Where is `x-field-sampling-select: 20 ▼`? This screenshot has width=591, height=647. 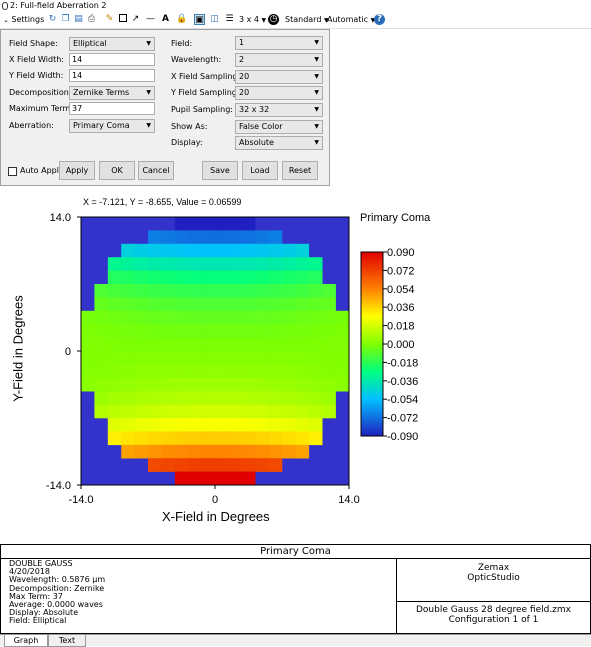
x-field-sampling-select: 20 ▼ is located at coordinates (279, 77).